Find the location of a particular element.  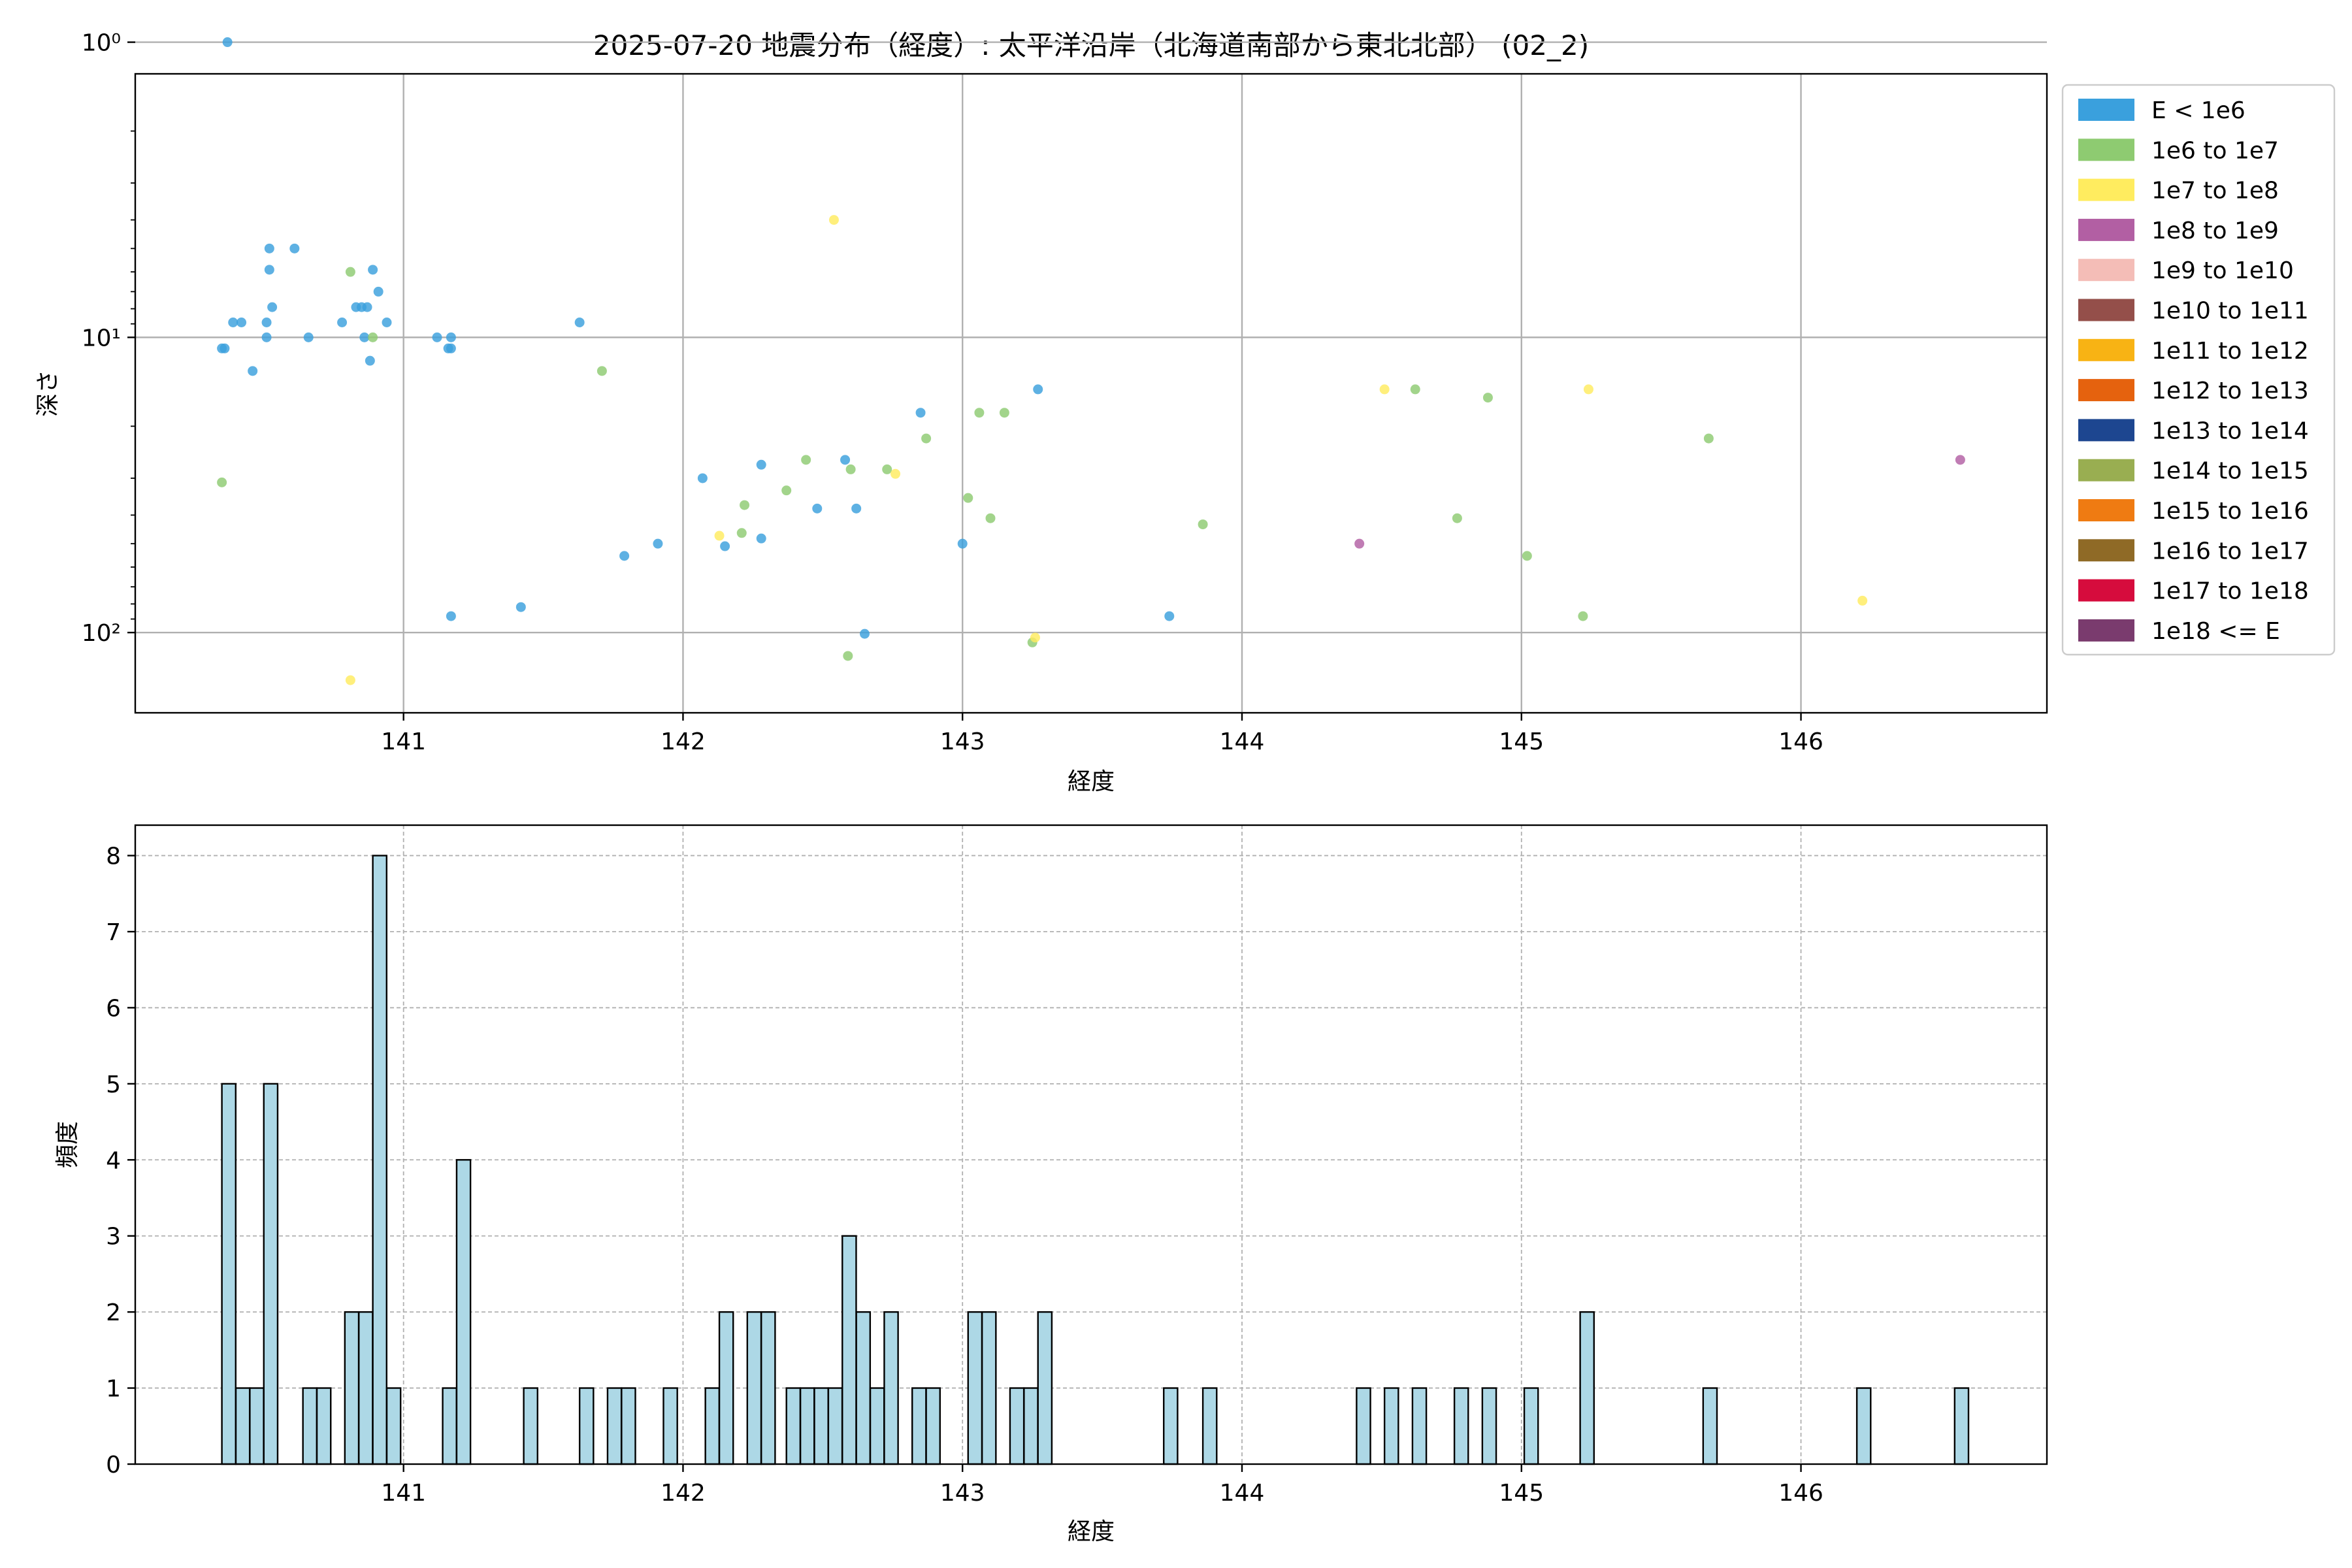

histogram-y-tick-label: 1 is located at coordinates (113, 1389).